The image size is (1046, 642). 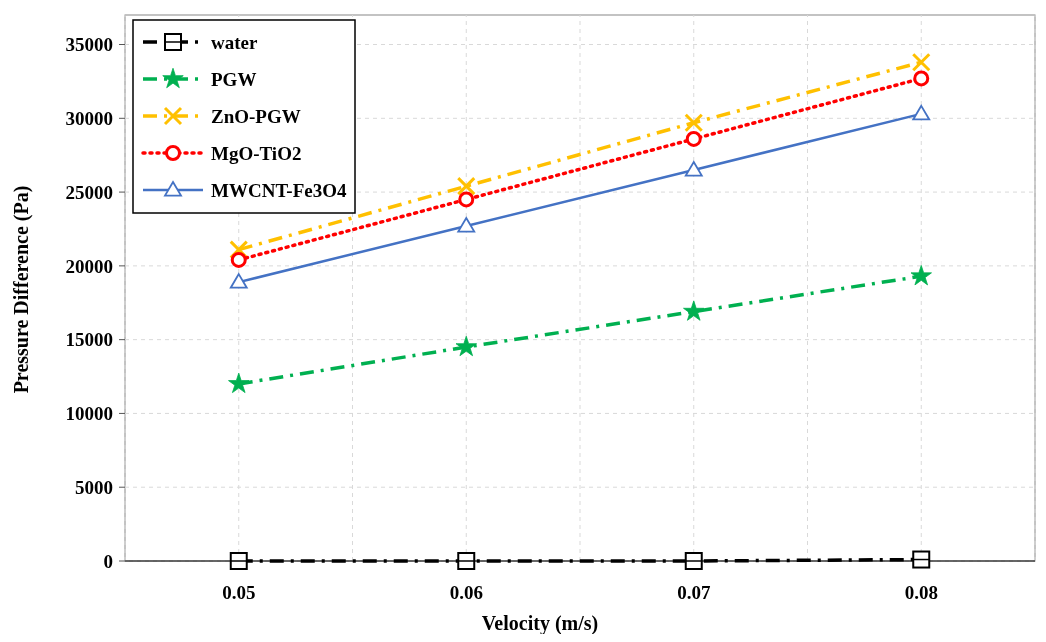 What do you see at coordinates (89, 45) in the screenshot?
I see `y-tick-label: 35000` at bounding box center [89, 45].